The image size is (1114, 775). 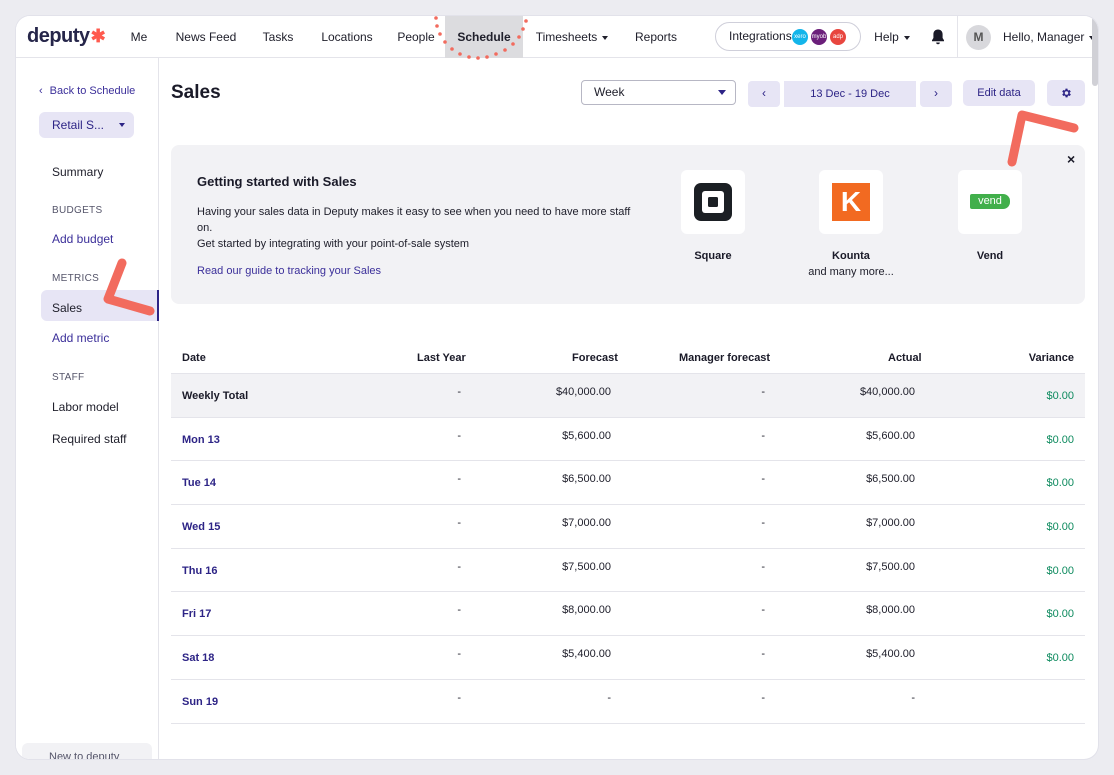 What do you see at coordinates (722, 92) in the screenshot?
I see `caret-down-icon` at bounding box center [722, 92].